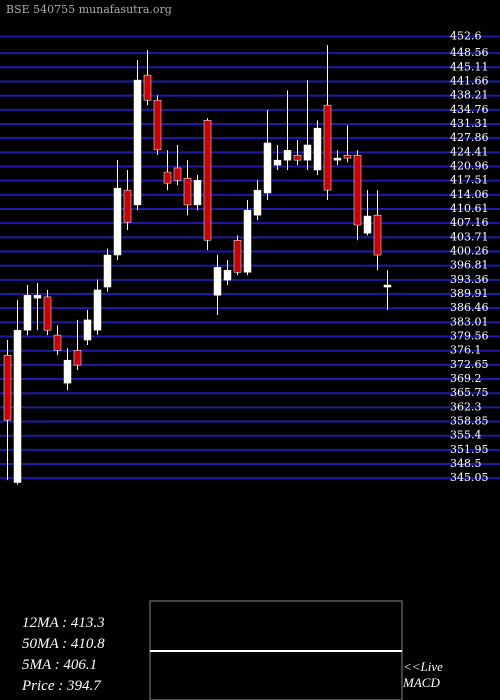 This screenshot has width=500, height=700. What do you see at coordinates (466, 435) in the screenshot?
I see `y-tick-label: 355.4` at bounding box center [466, 435].